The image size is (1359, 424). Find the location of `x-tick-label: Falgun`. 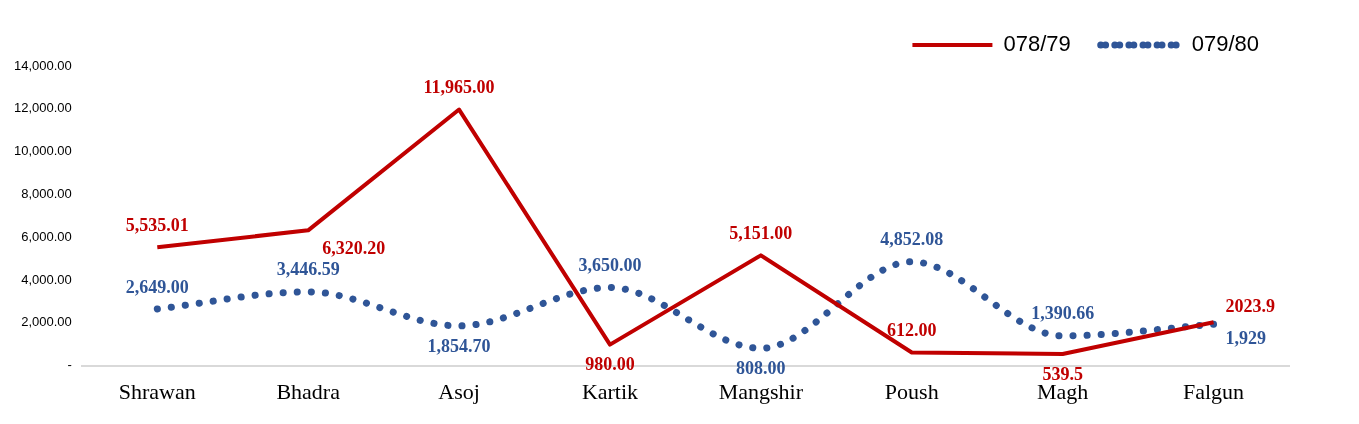

x-tick-label: Falgun is located at coordinates (1213, 391).